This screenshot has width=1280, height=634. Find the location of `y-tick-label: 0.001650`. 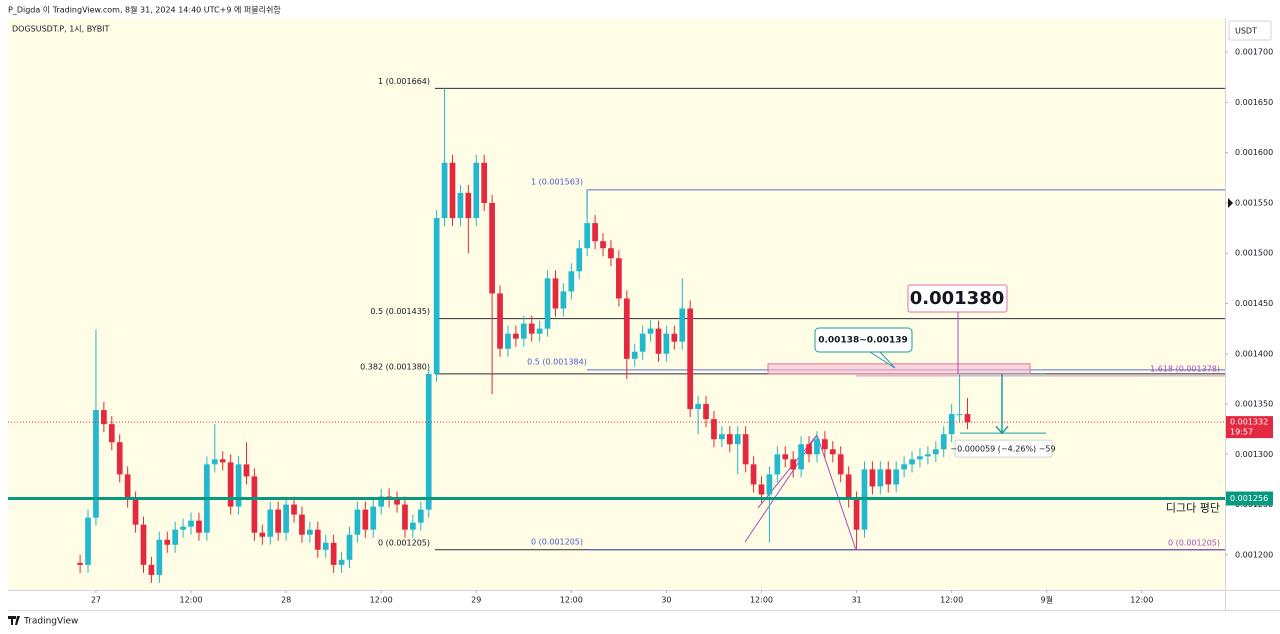

y-tick-label: 0.001650 is located at coordinates (1254, 102).